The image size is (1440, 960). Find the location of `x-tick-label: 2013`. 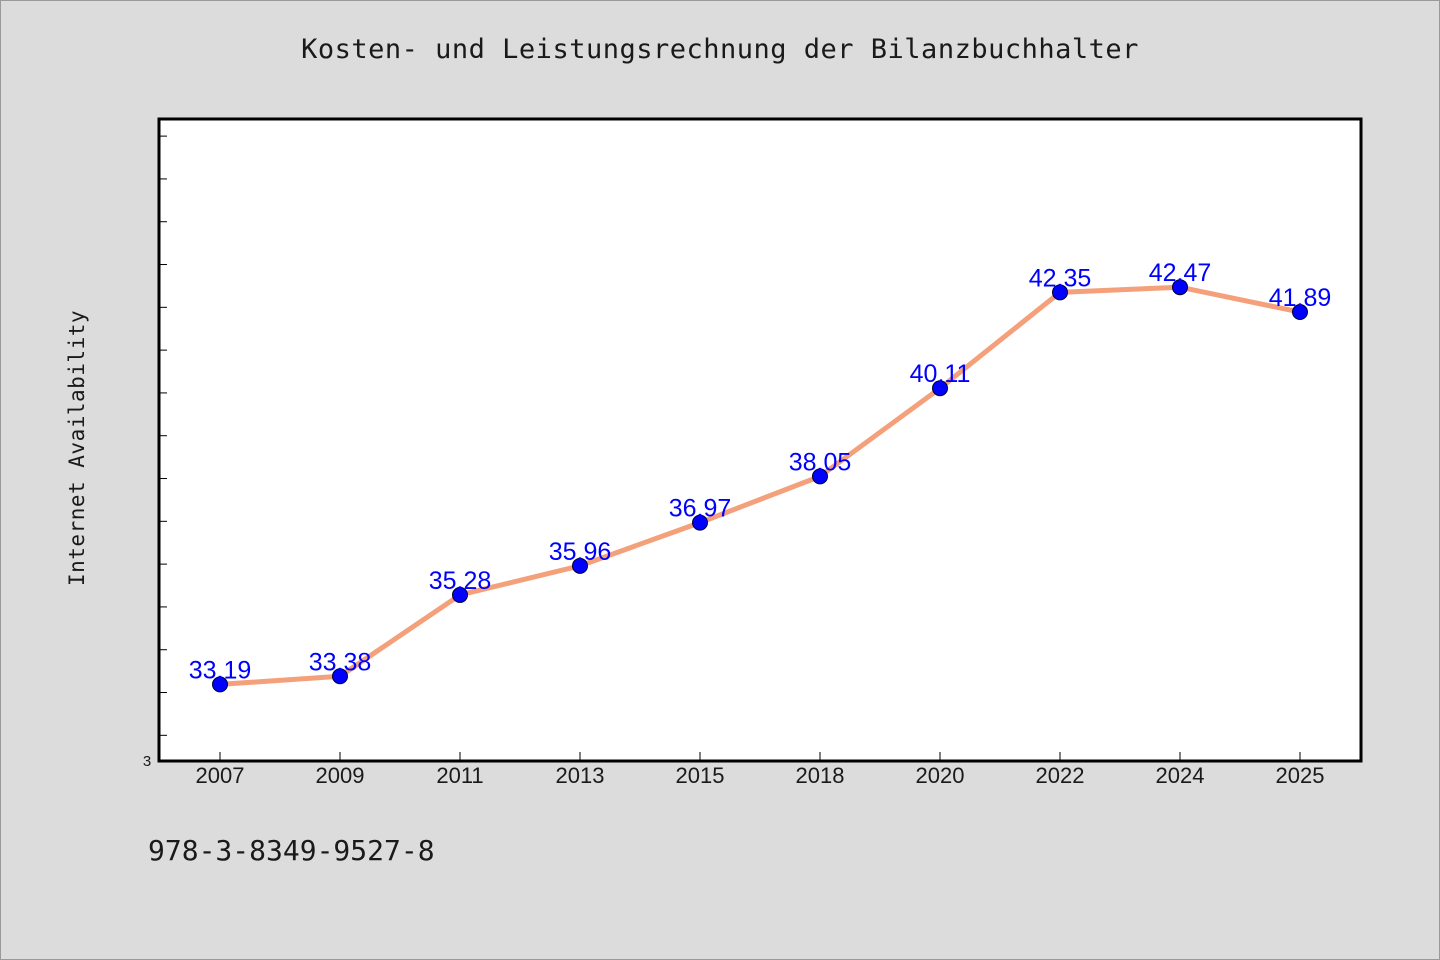

x-tick-label: 2013 is located at coordinates (580, 775).